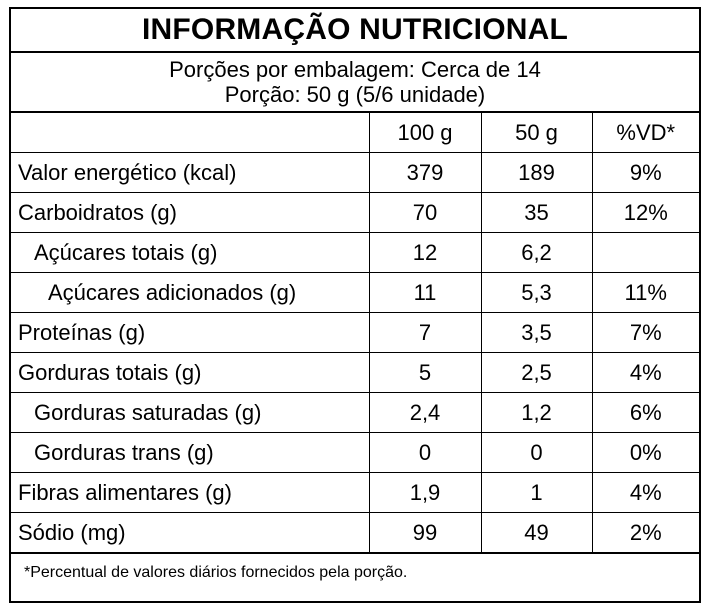 The width and height of the screenshot is (711, 612). Describe the element at coordinates (190, 533) in the screenshot. I see `nutrient-name: Sódio (mg)` at that location.